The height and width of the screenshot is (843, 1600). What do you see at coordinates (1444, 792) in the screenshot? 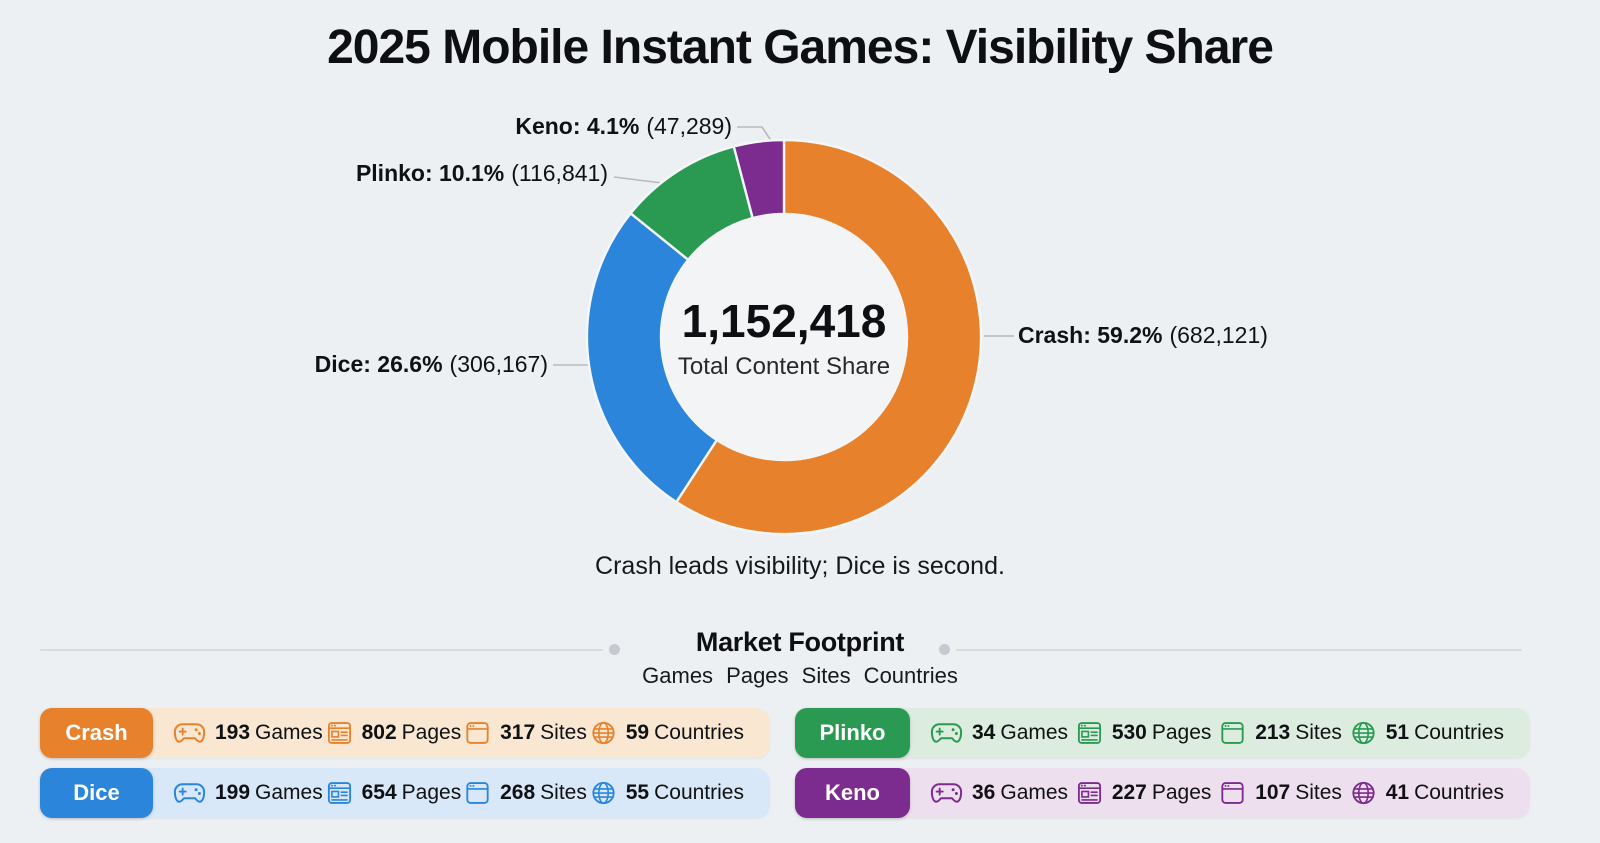
I see `keno-countries-text: 41 Countries` at bounding box center [1444, 792].